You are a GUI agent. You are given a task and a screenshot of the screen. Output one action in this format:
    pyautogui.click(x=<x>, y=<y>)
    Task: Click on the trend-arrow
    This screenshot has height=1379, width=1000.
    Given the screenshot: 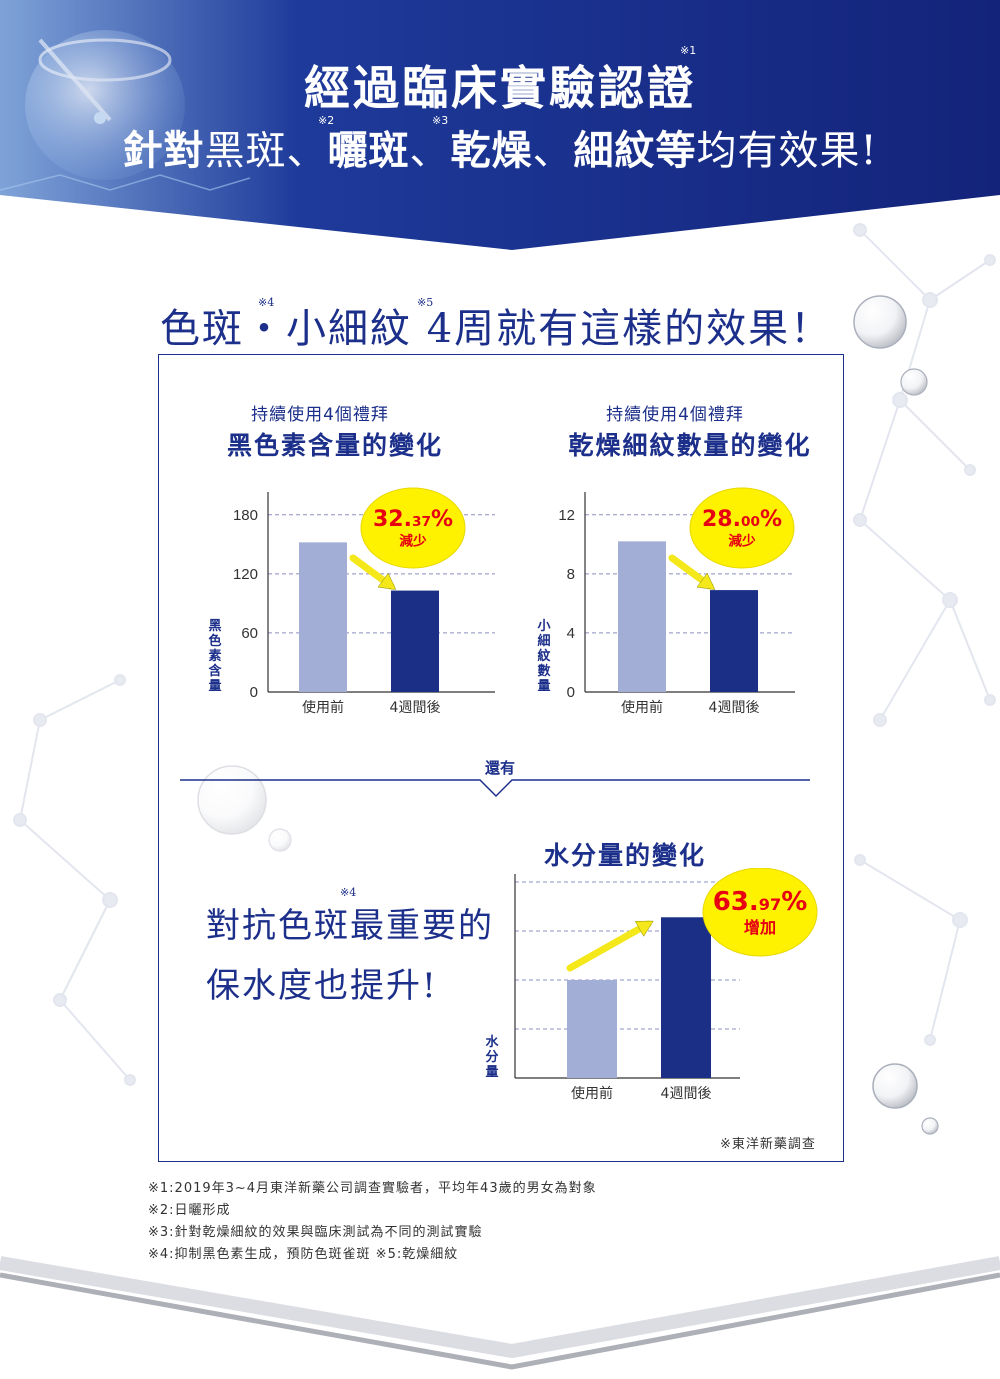 What is the action you would take?
    pyautogui.click(x=609, y=946)
    